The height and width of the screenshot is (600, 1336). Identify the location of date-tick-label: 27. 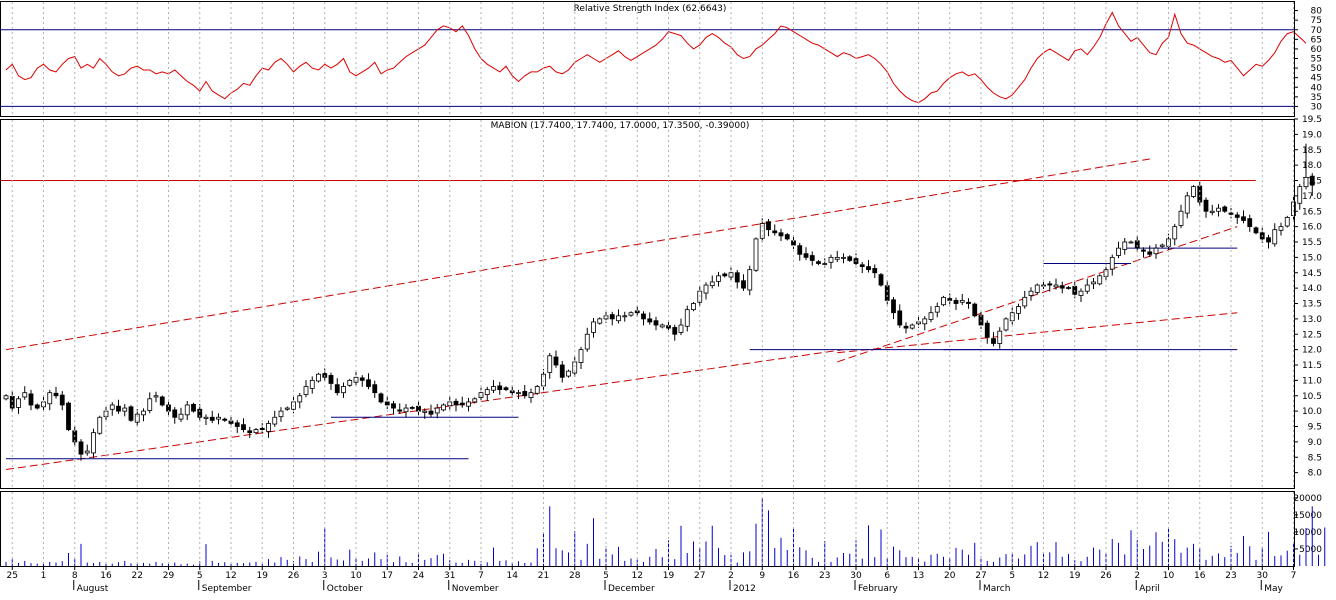
(699, 576).